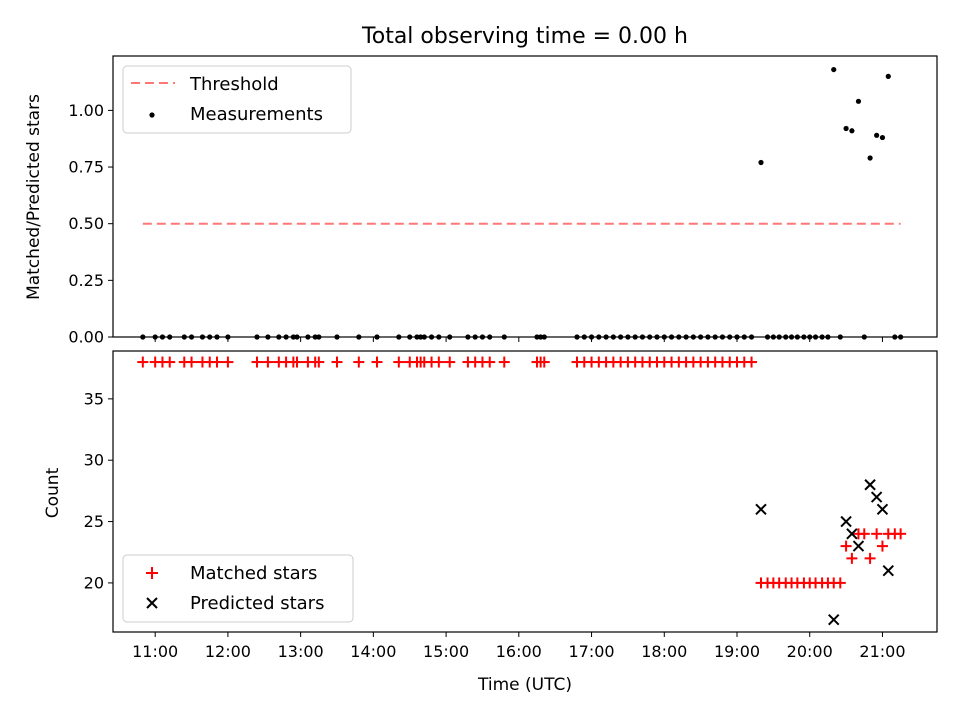 The image size is (960, 720). Describe the element at coordinates (301, 651) in the screenshot. I see `x-tick-label: 13:00` at that location.